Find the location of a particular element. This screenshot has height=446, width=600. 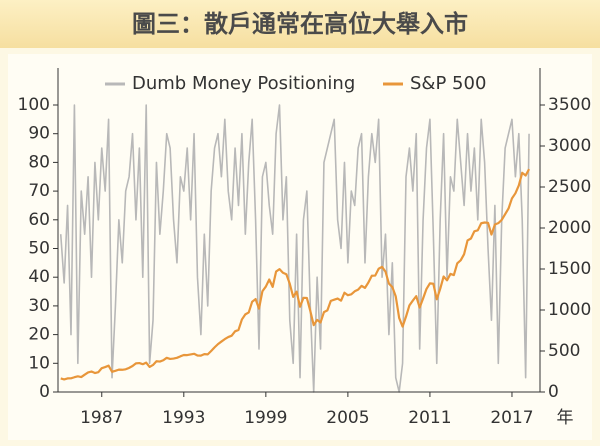

y2-tick-label: 3000 is located at coordinates (569, 146).